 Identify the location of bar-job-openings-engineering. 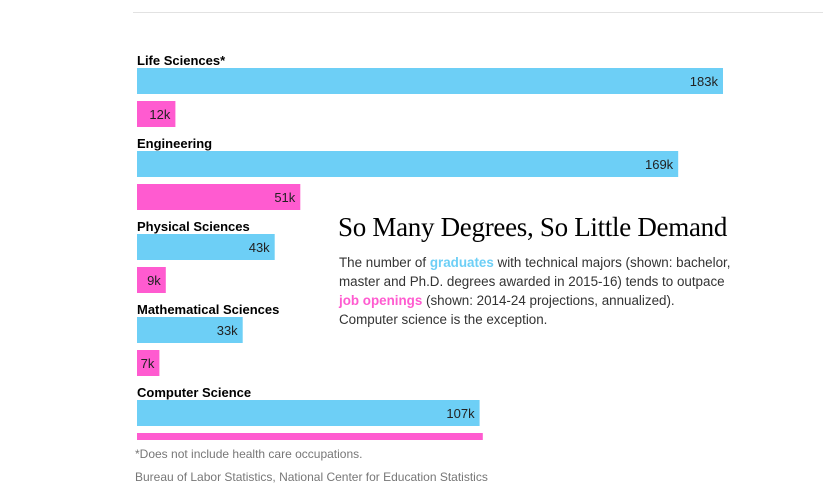
(219, 197).